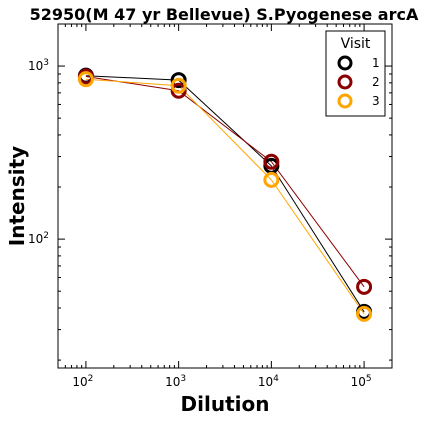 This screenshot has height=426, width=426. What do you see at coordinates (356, 44) in the screenshot?
I see `legend-title: Visit` at bounding box center [356, 44].